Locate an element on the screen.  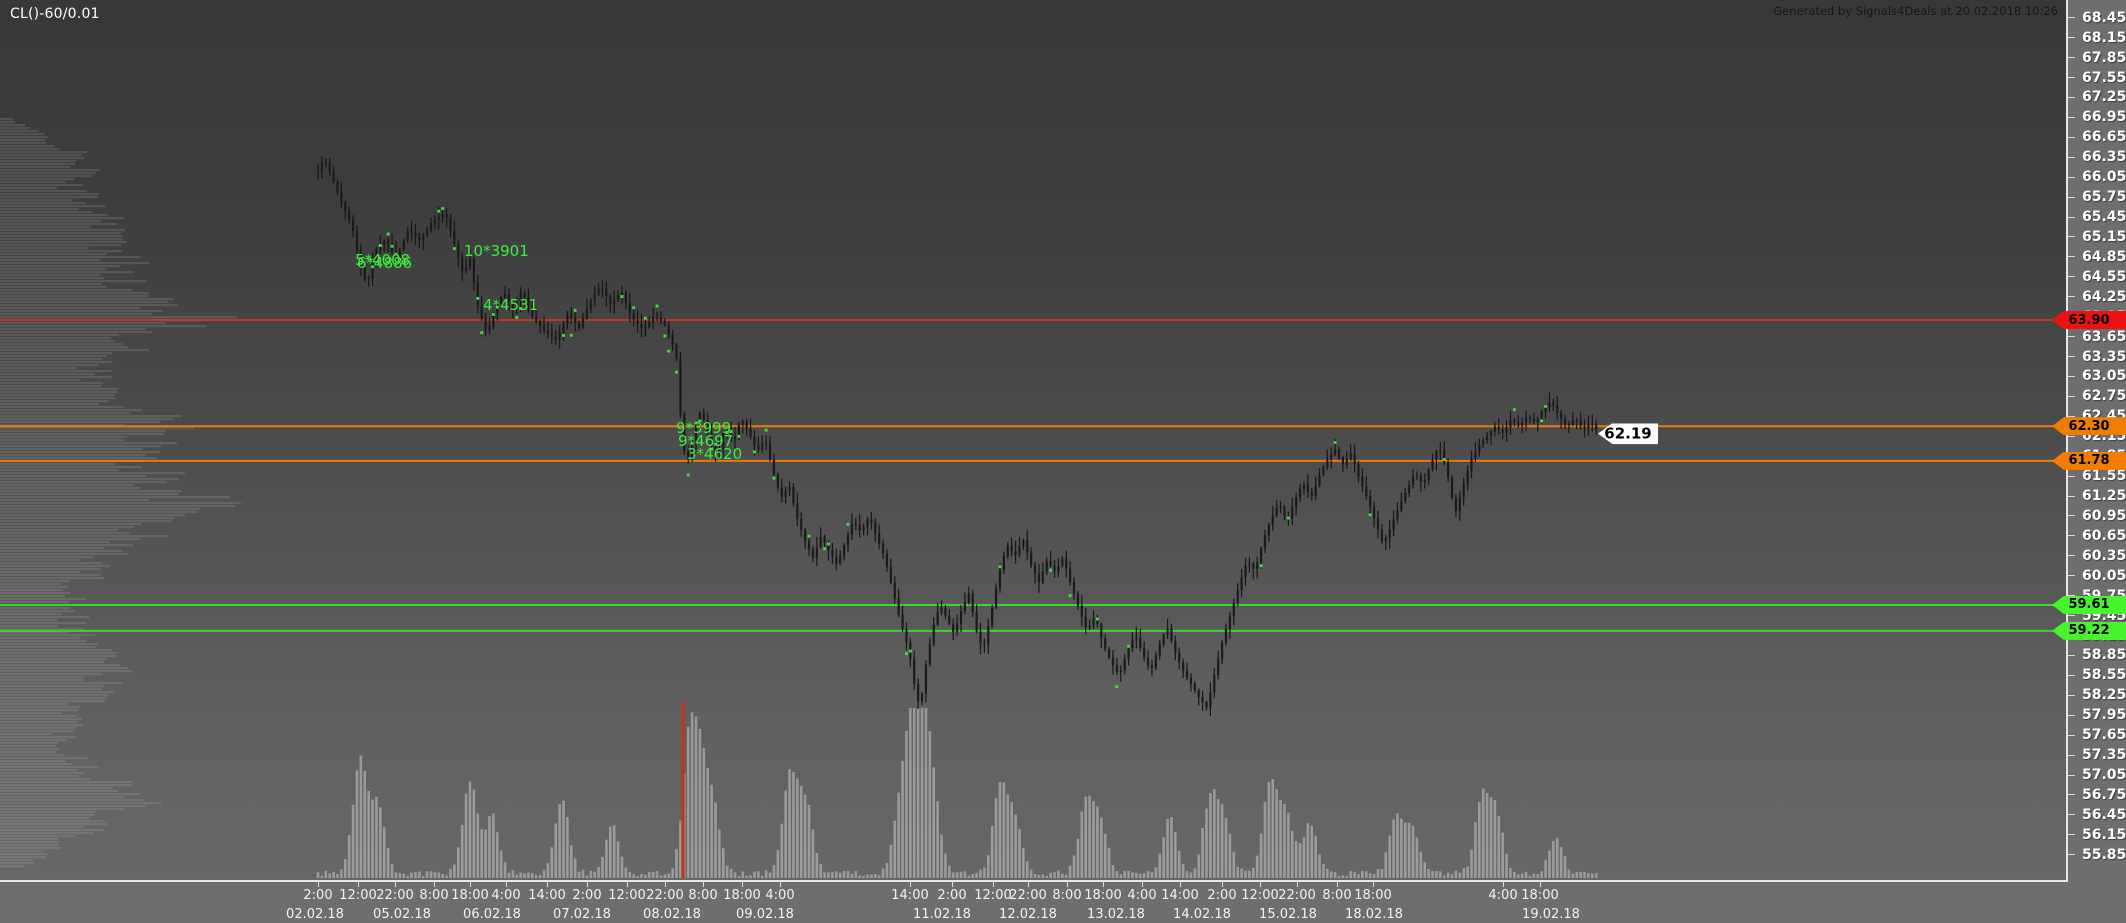
level-tag-62-30: 62.30 is located at coordinates (2089, 426).